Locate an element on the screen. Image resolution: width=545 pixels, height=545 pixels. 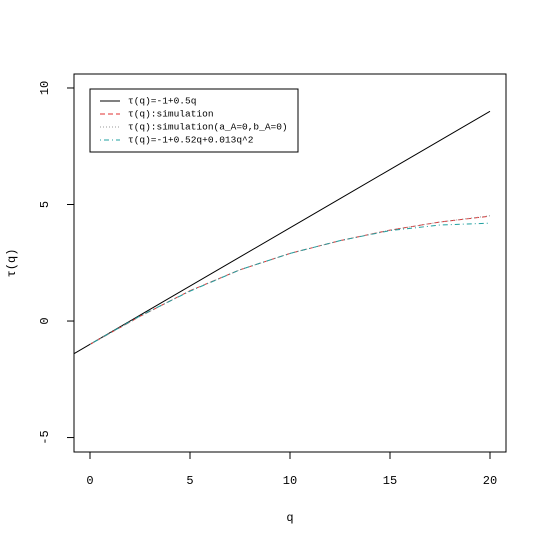
legend-box is located at coordinates (194, 120).